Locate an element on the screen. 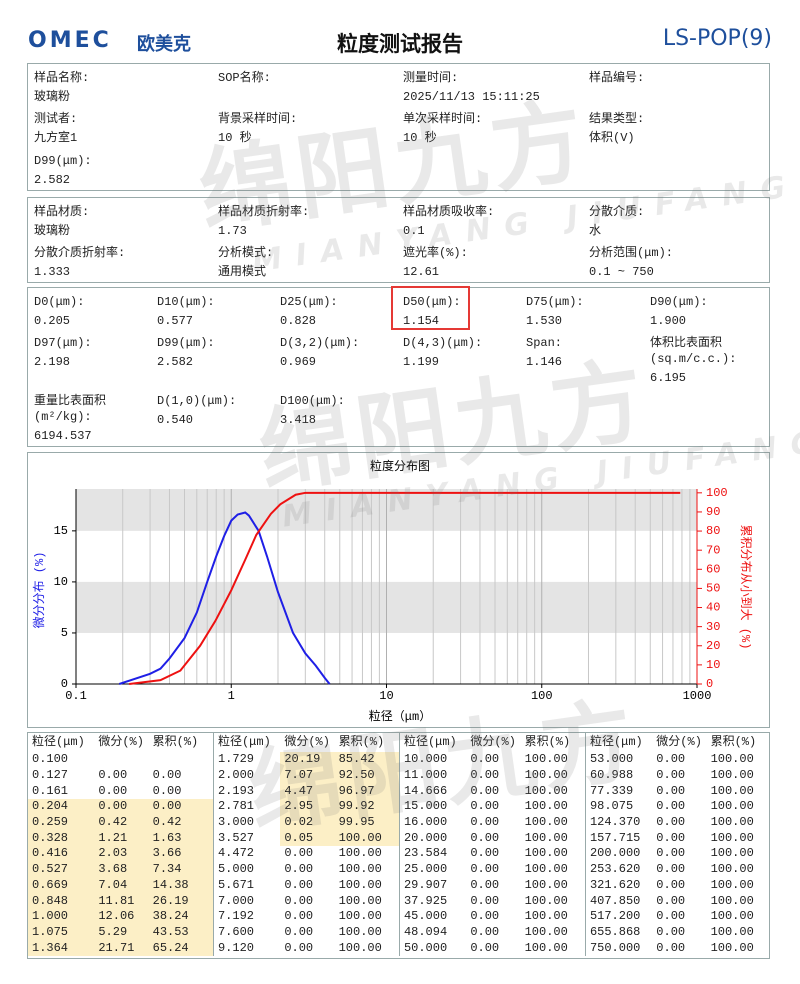 The image size is (800, 984). table-cell: 0.669 is located at coordinates (61, 885).